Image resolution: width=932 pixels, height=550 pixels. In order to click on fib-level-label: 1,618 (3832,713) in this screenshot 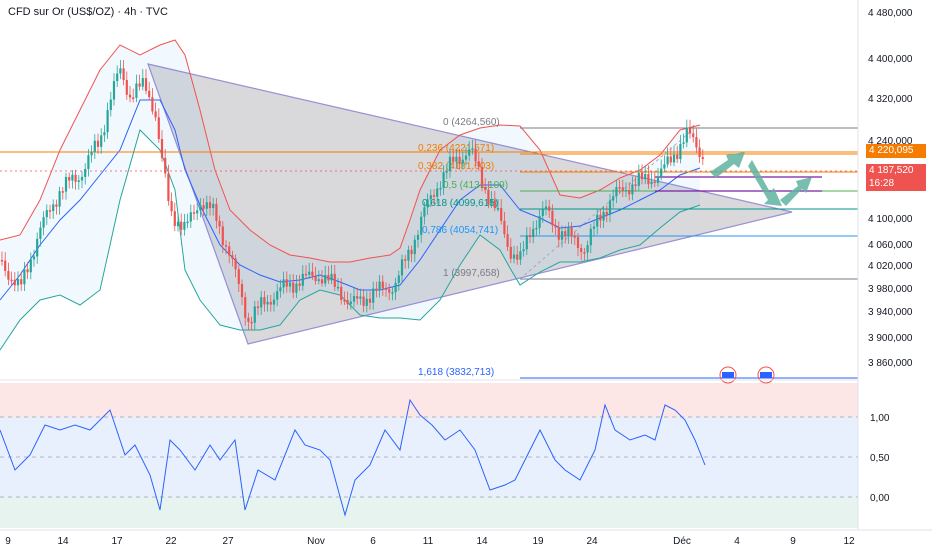, I will do `click(456, 372)`.